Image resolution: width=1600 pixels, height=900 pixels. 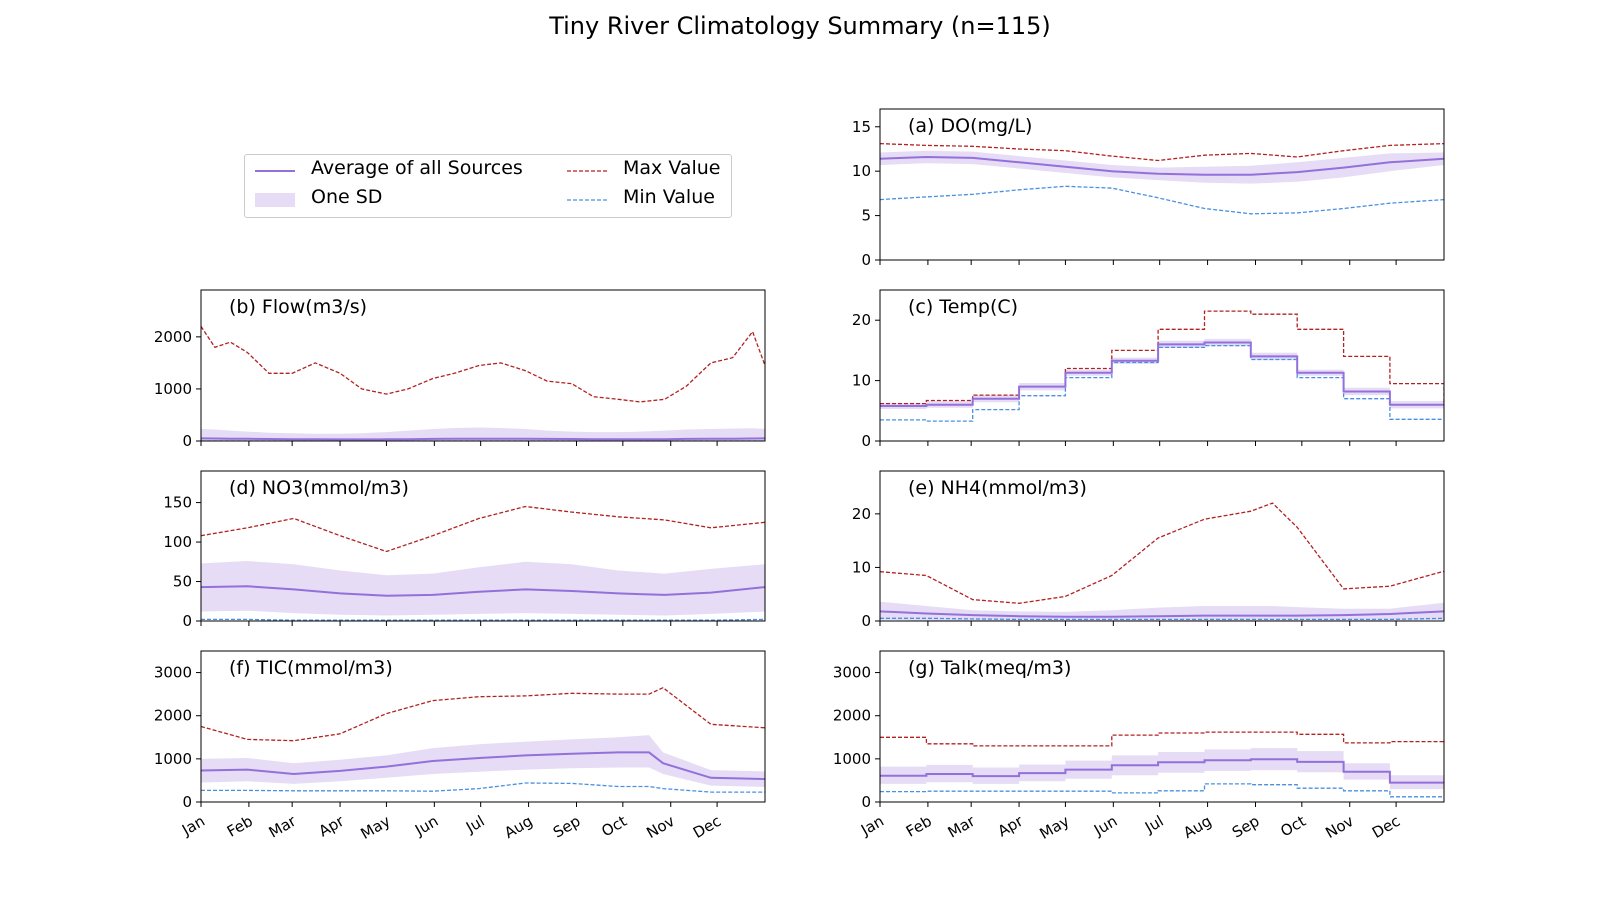 I want to click on subplot-nh4: 0 10 20 (e) NH4(mmol/m3), so click(x=1148, y=550).